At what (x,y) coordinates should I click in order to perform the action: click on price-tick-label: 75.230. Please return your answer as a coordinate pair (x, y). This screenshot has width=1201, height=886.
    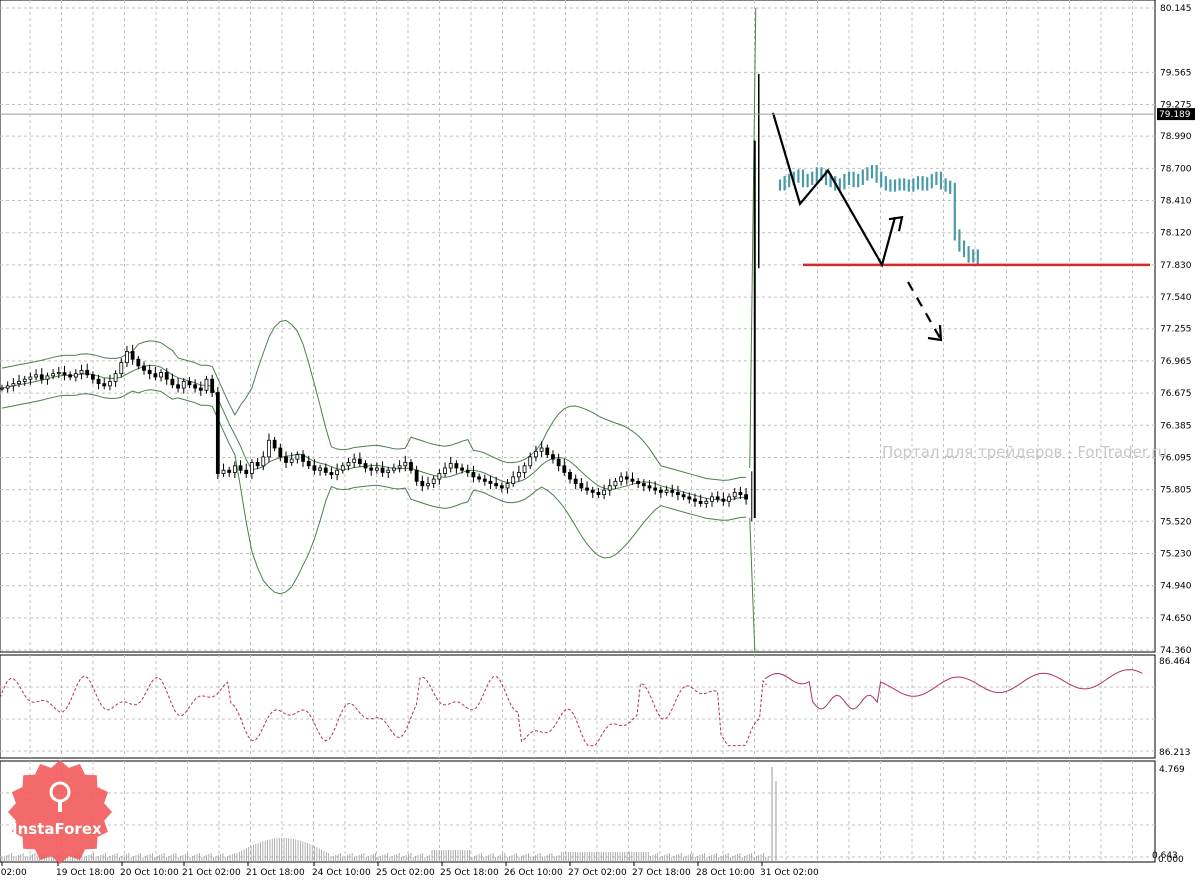
    Looking at the image, I should click on (1176, 554).